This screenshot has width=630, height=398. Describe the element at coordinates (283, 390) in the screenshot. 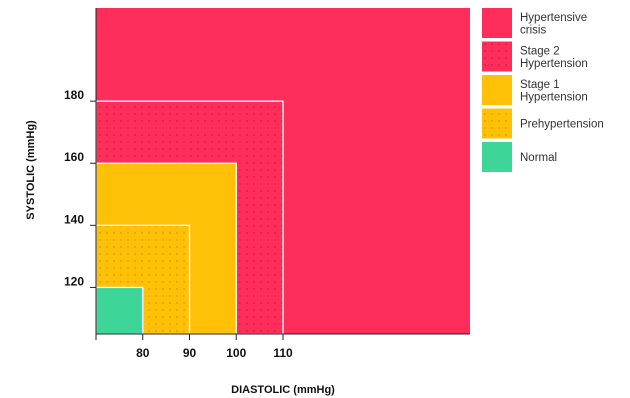

I see `x-axis-title: DIASTOLIC (mmHg)` at that location.